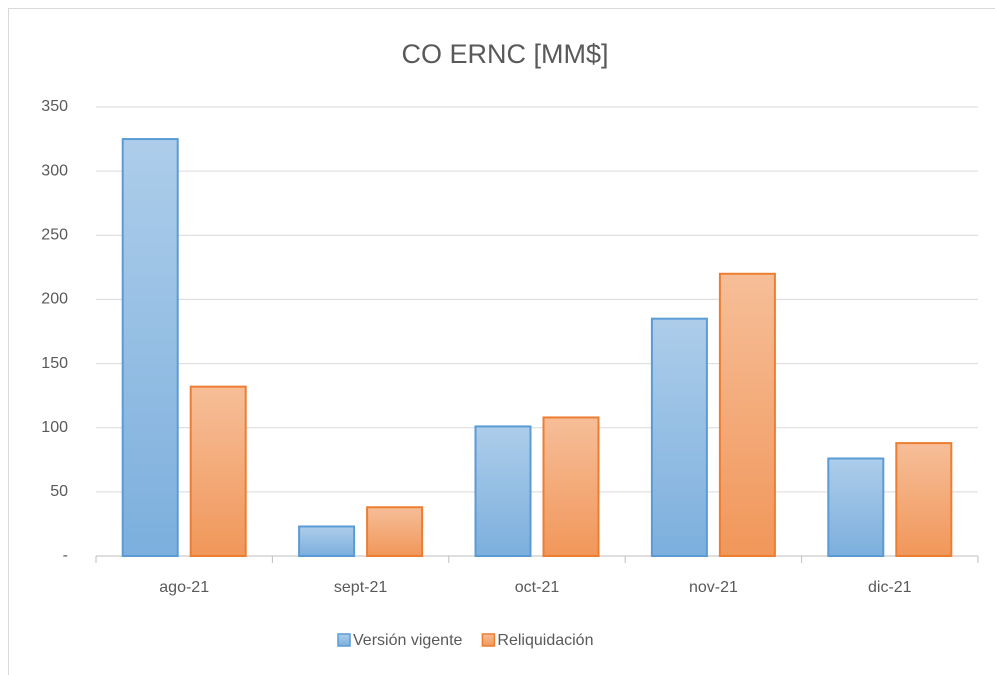 Image resolution: width=995 pixels, height=675 pixels. What do you see at coordinates (545, 640) in the screenshot?
I see `legend-label: Reliquidación` at bounding box center [545, 640].